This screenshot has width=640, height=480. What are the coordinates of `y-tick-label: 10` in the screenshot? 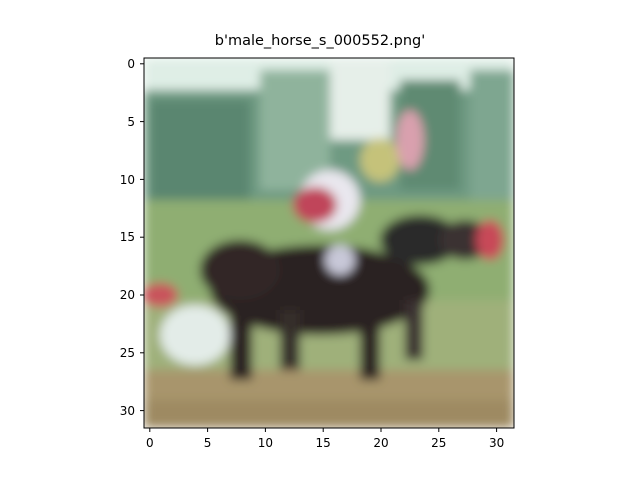 It's located at (127, 180).